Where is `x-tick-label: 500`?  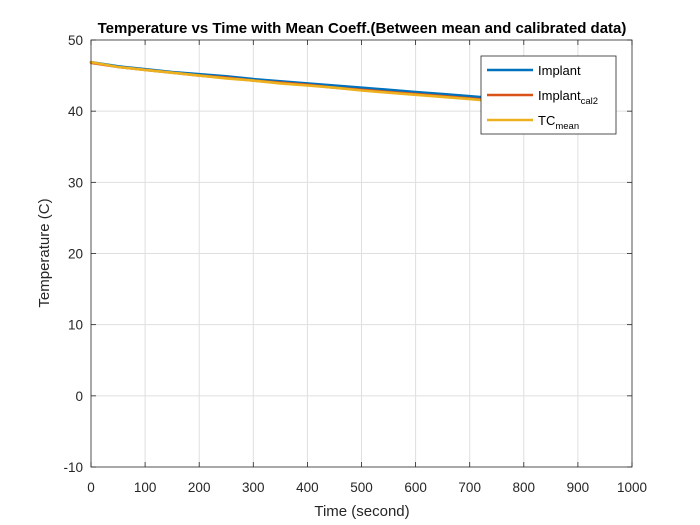
x-tick-label: 500 is located at coordinates (361, 487).